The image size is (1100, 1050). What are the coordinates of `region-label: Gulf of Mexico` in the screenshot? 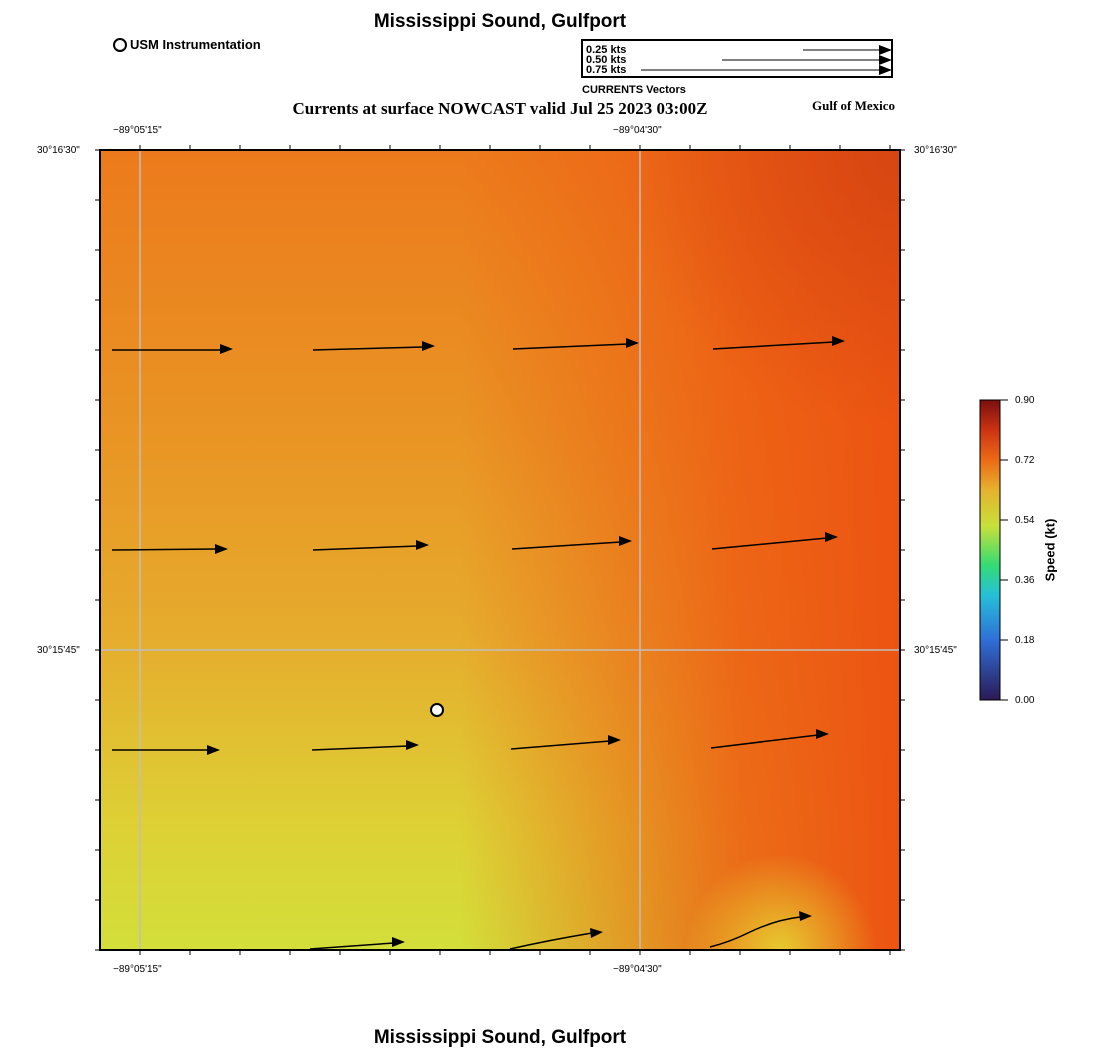 It's located at (854, 105).